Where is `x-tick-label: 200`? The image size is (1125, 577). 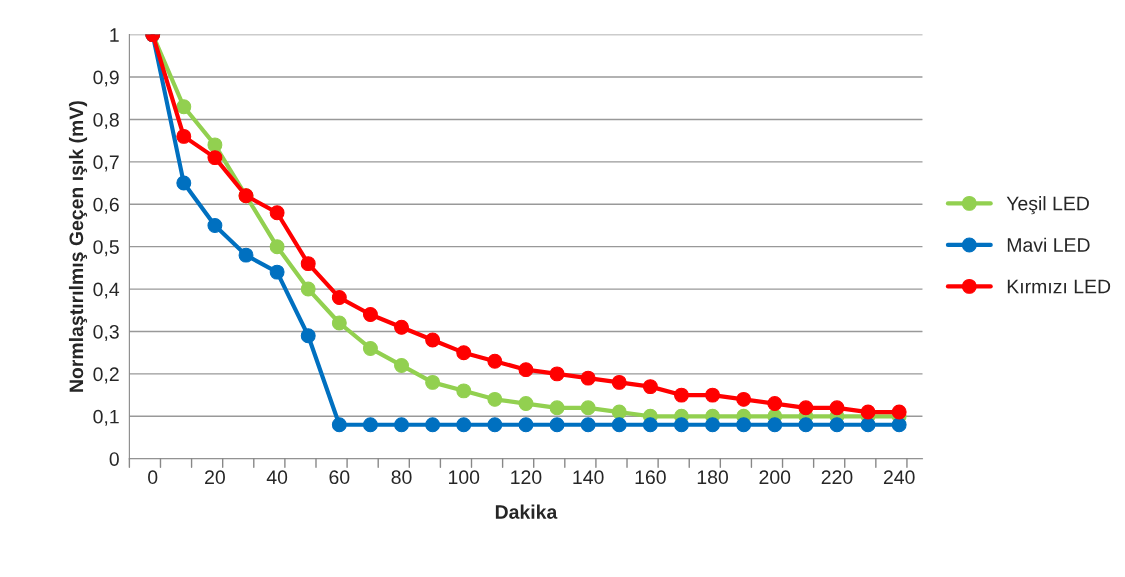
x-tick-label: 200 is located at coordinates (775, 477).